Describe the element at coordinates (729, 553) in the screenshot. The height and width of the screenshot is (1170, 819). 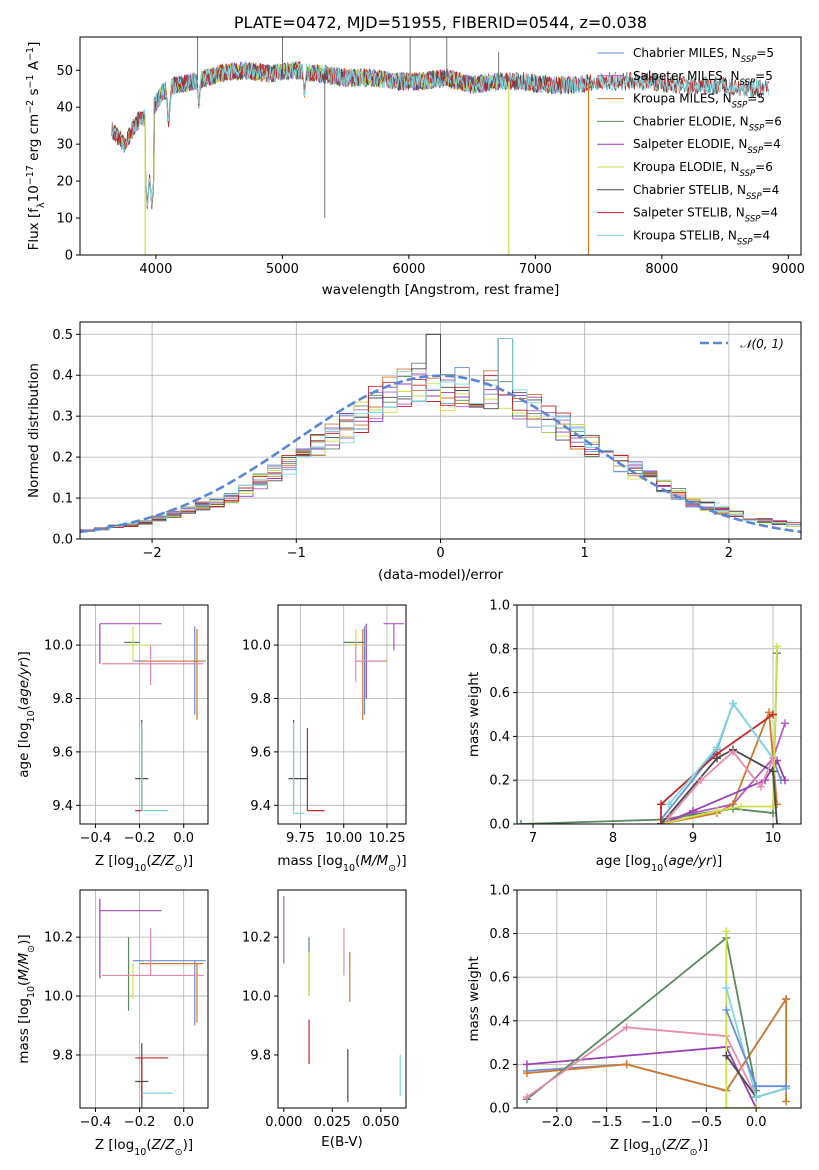
I see `x-tick-label: 2` at that location.